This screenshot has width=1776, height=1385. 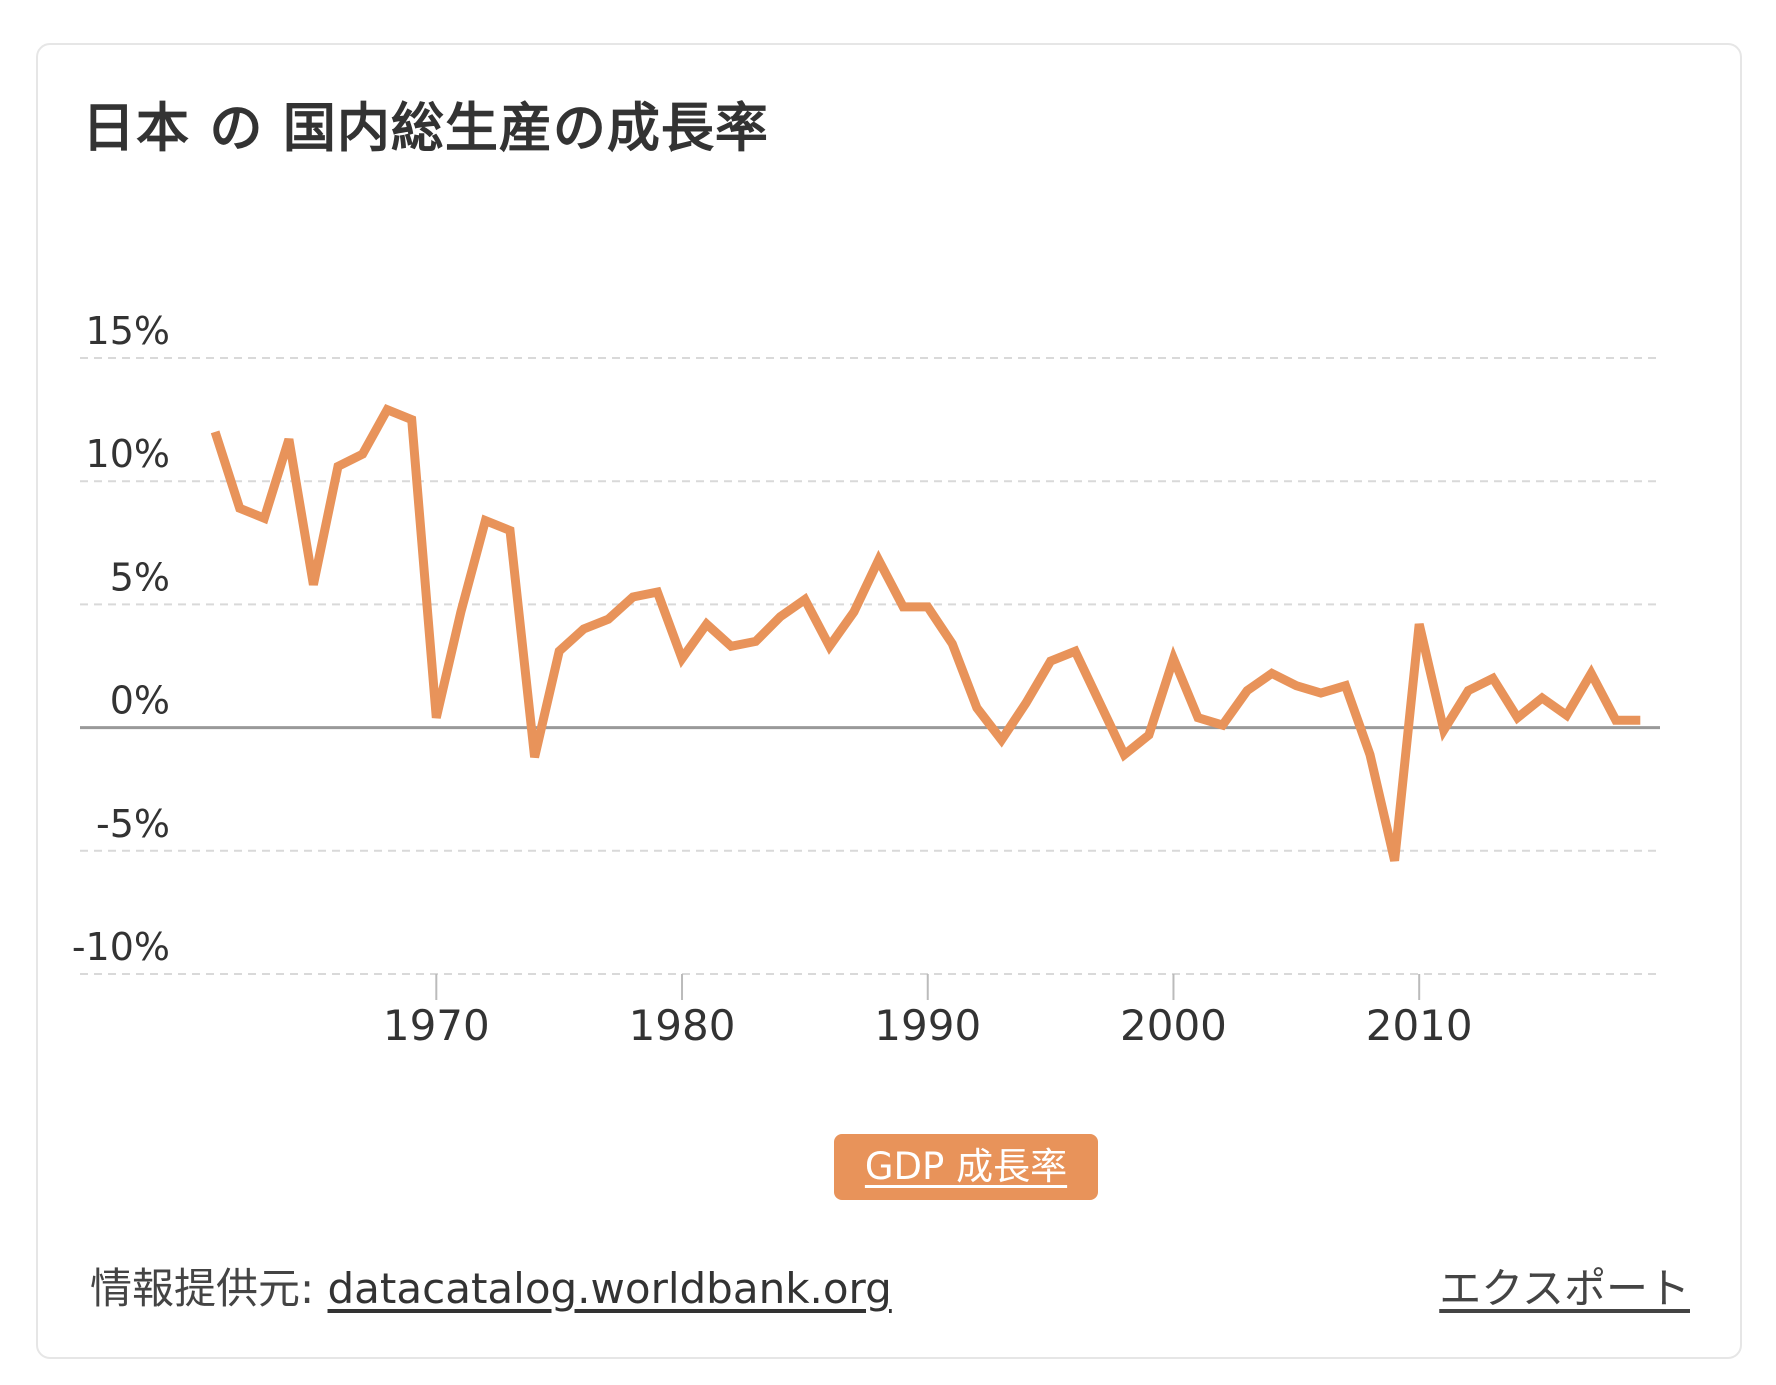 What do you see at coordinates (133, 824) in the screenshot?
I see `y-tick-label: -5%` at bounding box center [133, 824].